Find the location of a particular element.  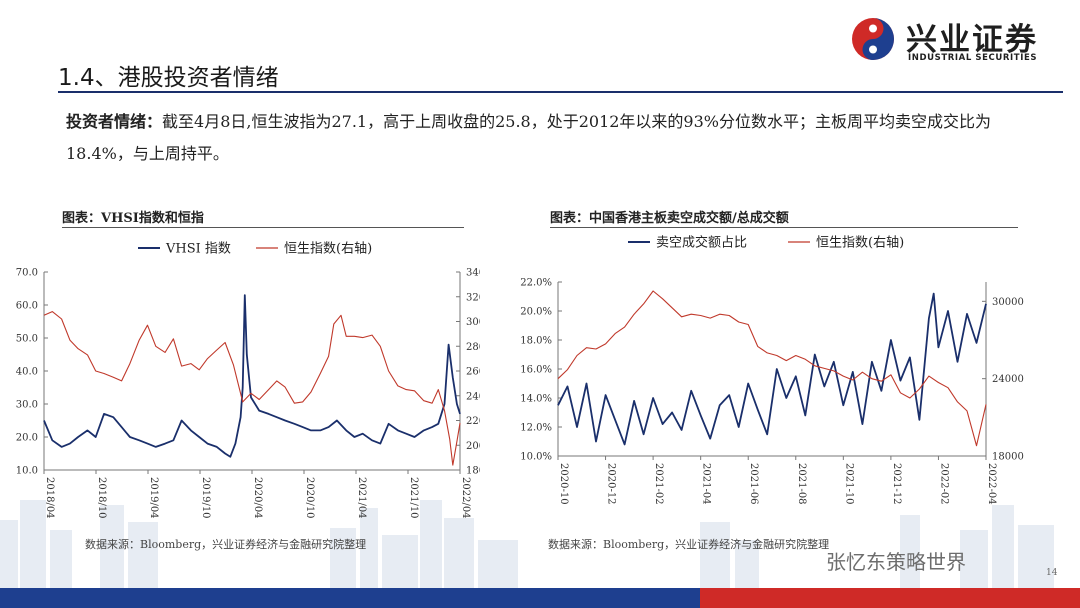

x-tick-label: 2022-04 is located at coordinates (991, 484).